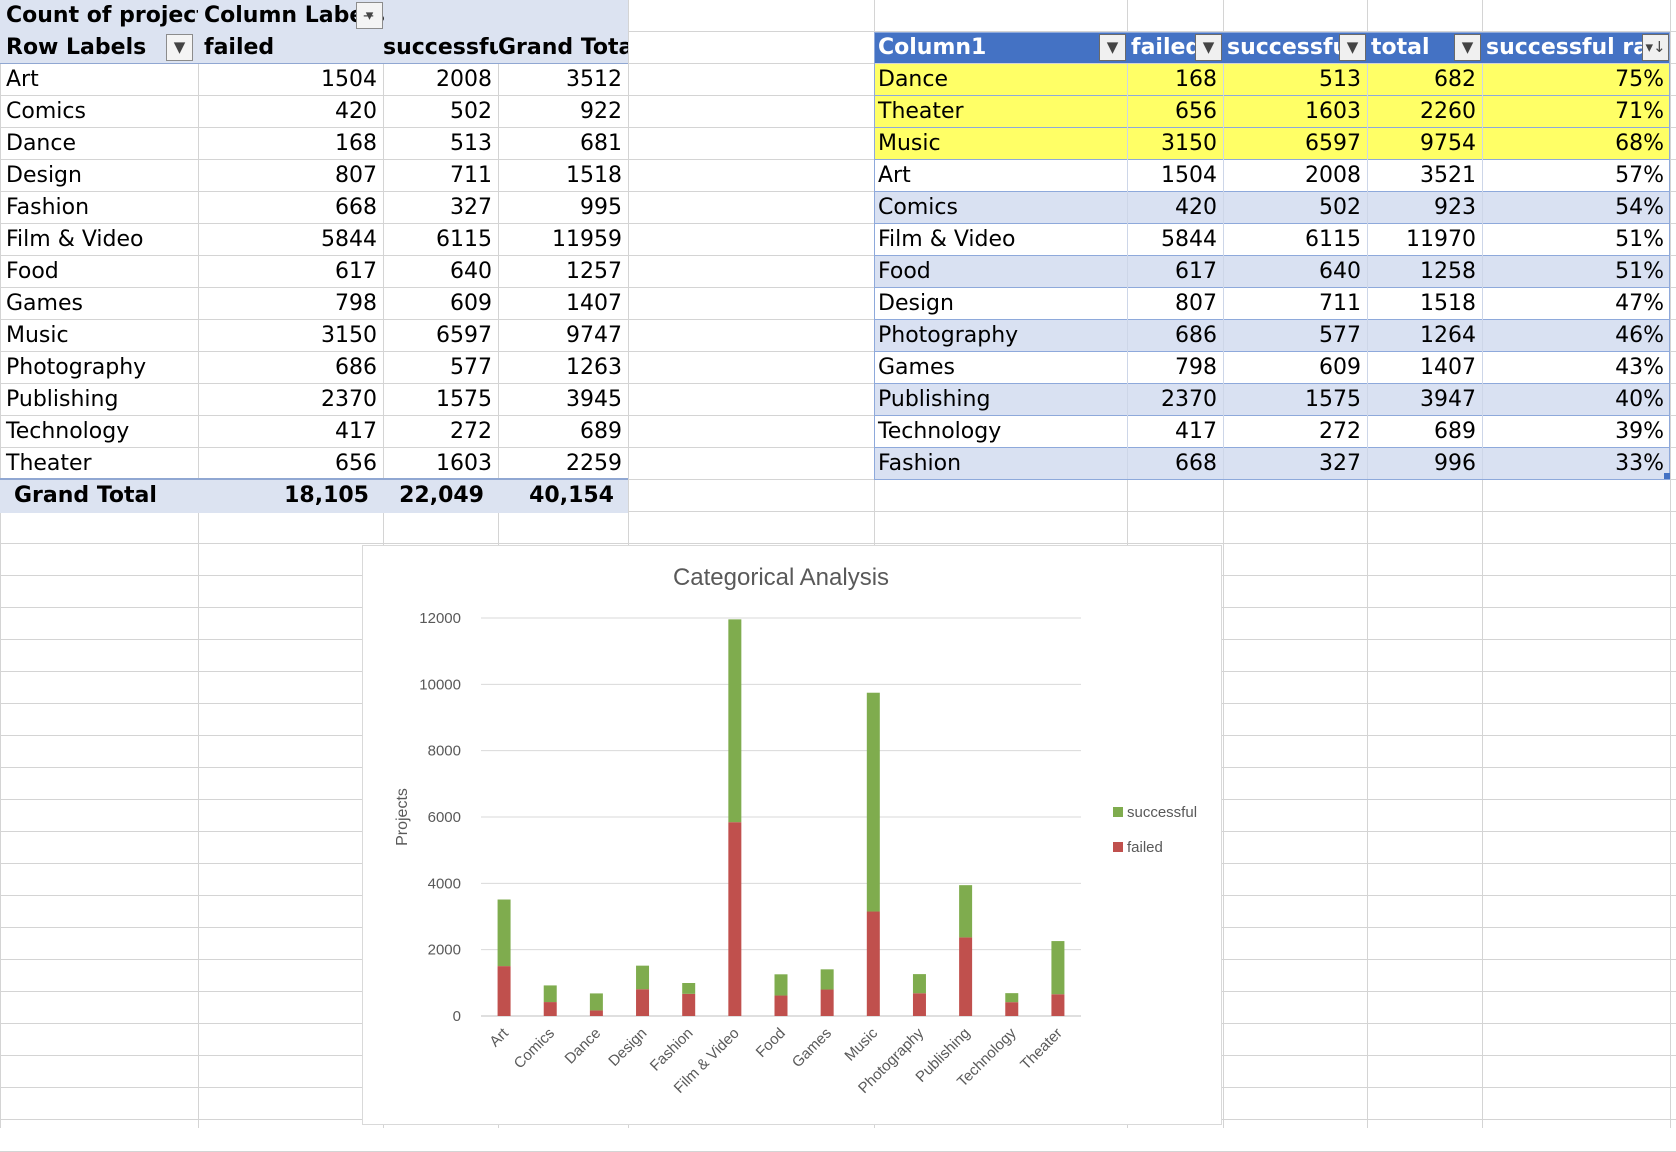  Describe the element at coordinates (471, 303) in the screenshot. I see `pivot-cell-successful: 609` at that location.